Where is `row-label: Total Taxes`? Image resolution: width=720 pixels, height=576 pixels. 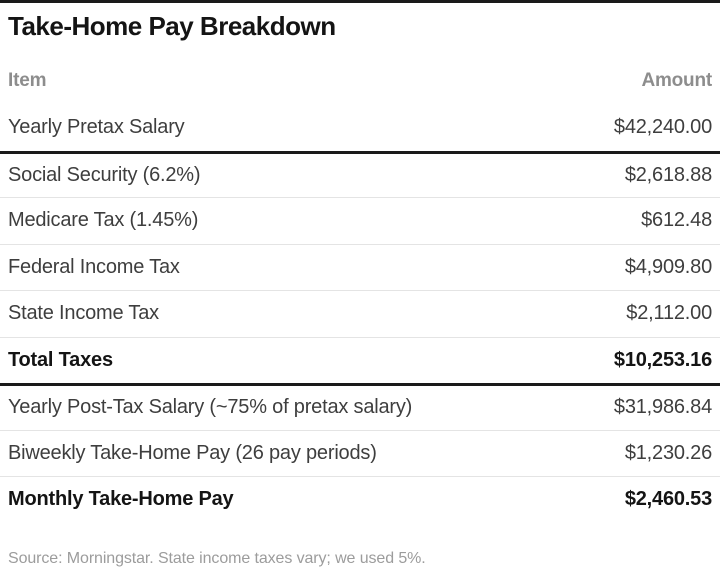 row-label: Total Taxes is located at coordinates (60, 359).